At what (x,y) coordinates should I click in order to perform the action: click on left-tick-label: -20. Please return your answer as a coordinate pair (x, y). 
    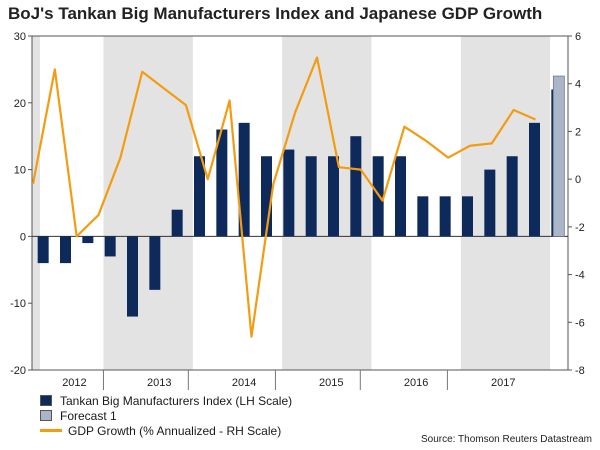
    Looking at the image, I should click on (18, 371).